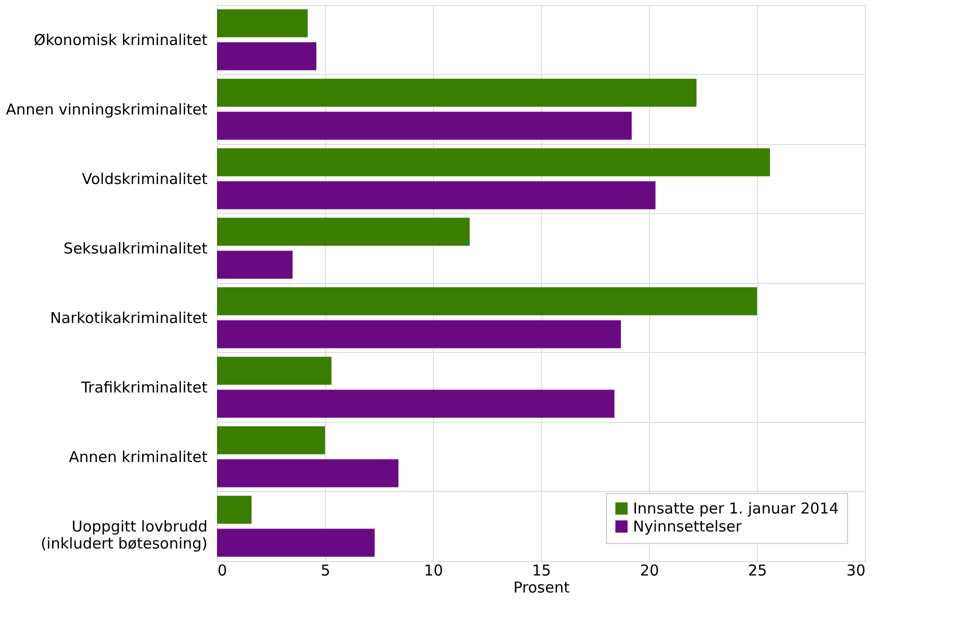 The height and width of the screenshot is (630, 965). Describe the element at coordinates (434, 571) in the screenshot. I see `x-tick-label: 10` at that location.